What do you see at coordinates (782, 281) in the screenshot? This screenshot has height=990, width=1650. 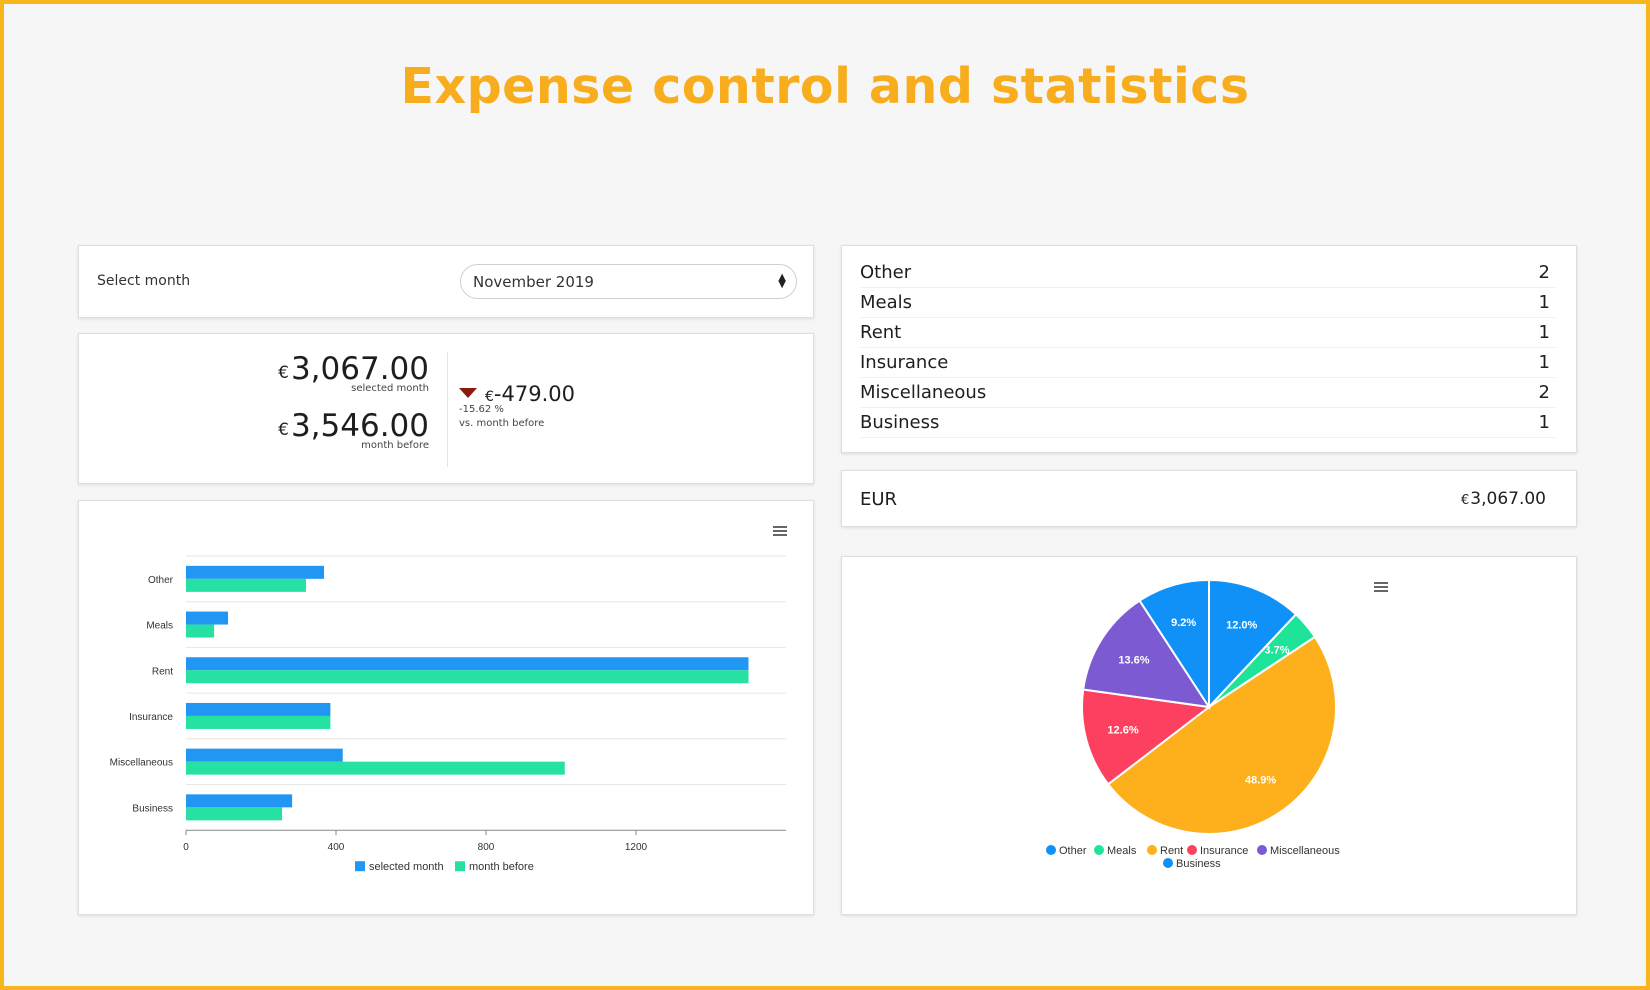 I see `select-arrows-icon: ▲ ▼` at bounding box center [782, 281].